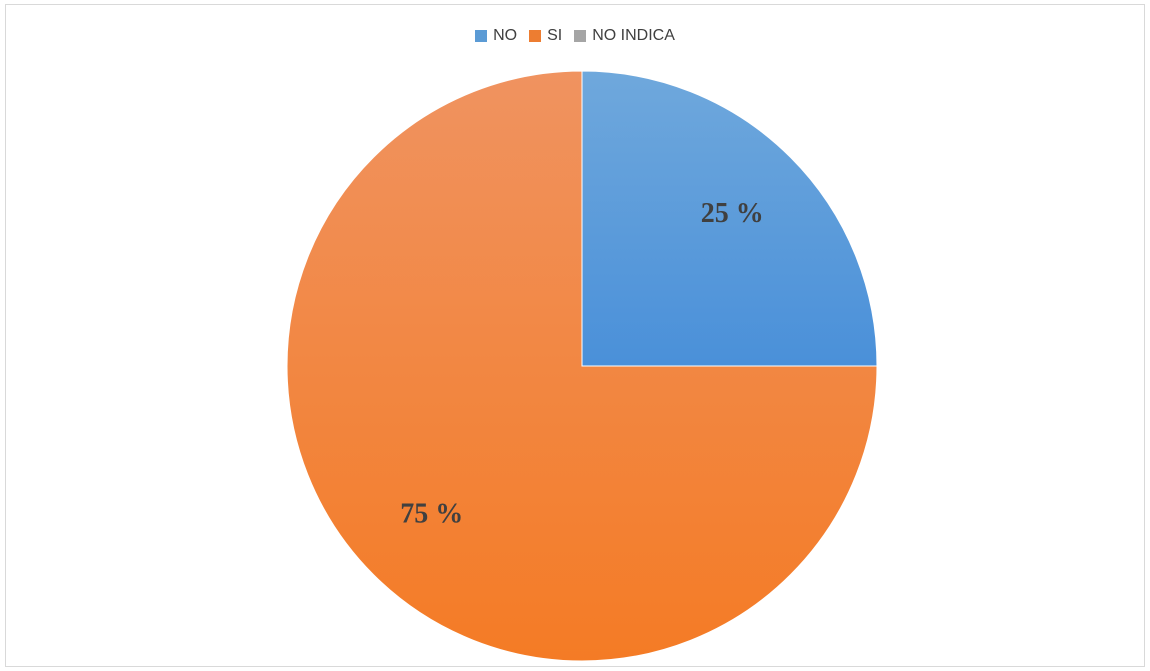 The height and width of the screenshot is (671, 1150). I want to click on data-label-no: 25 %, so click(732, 213).